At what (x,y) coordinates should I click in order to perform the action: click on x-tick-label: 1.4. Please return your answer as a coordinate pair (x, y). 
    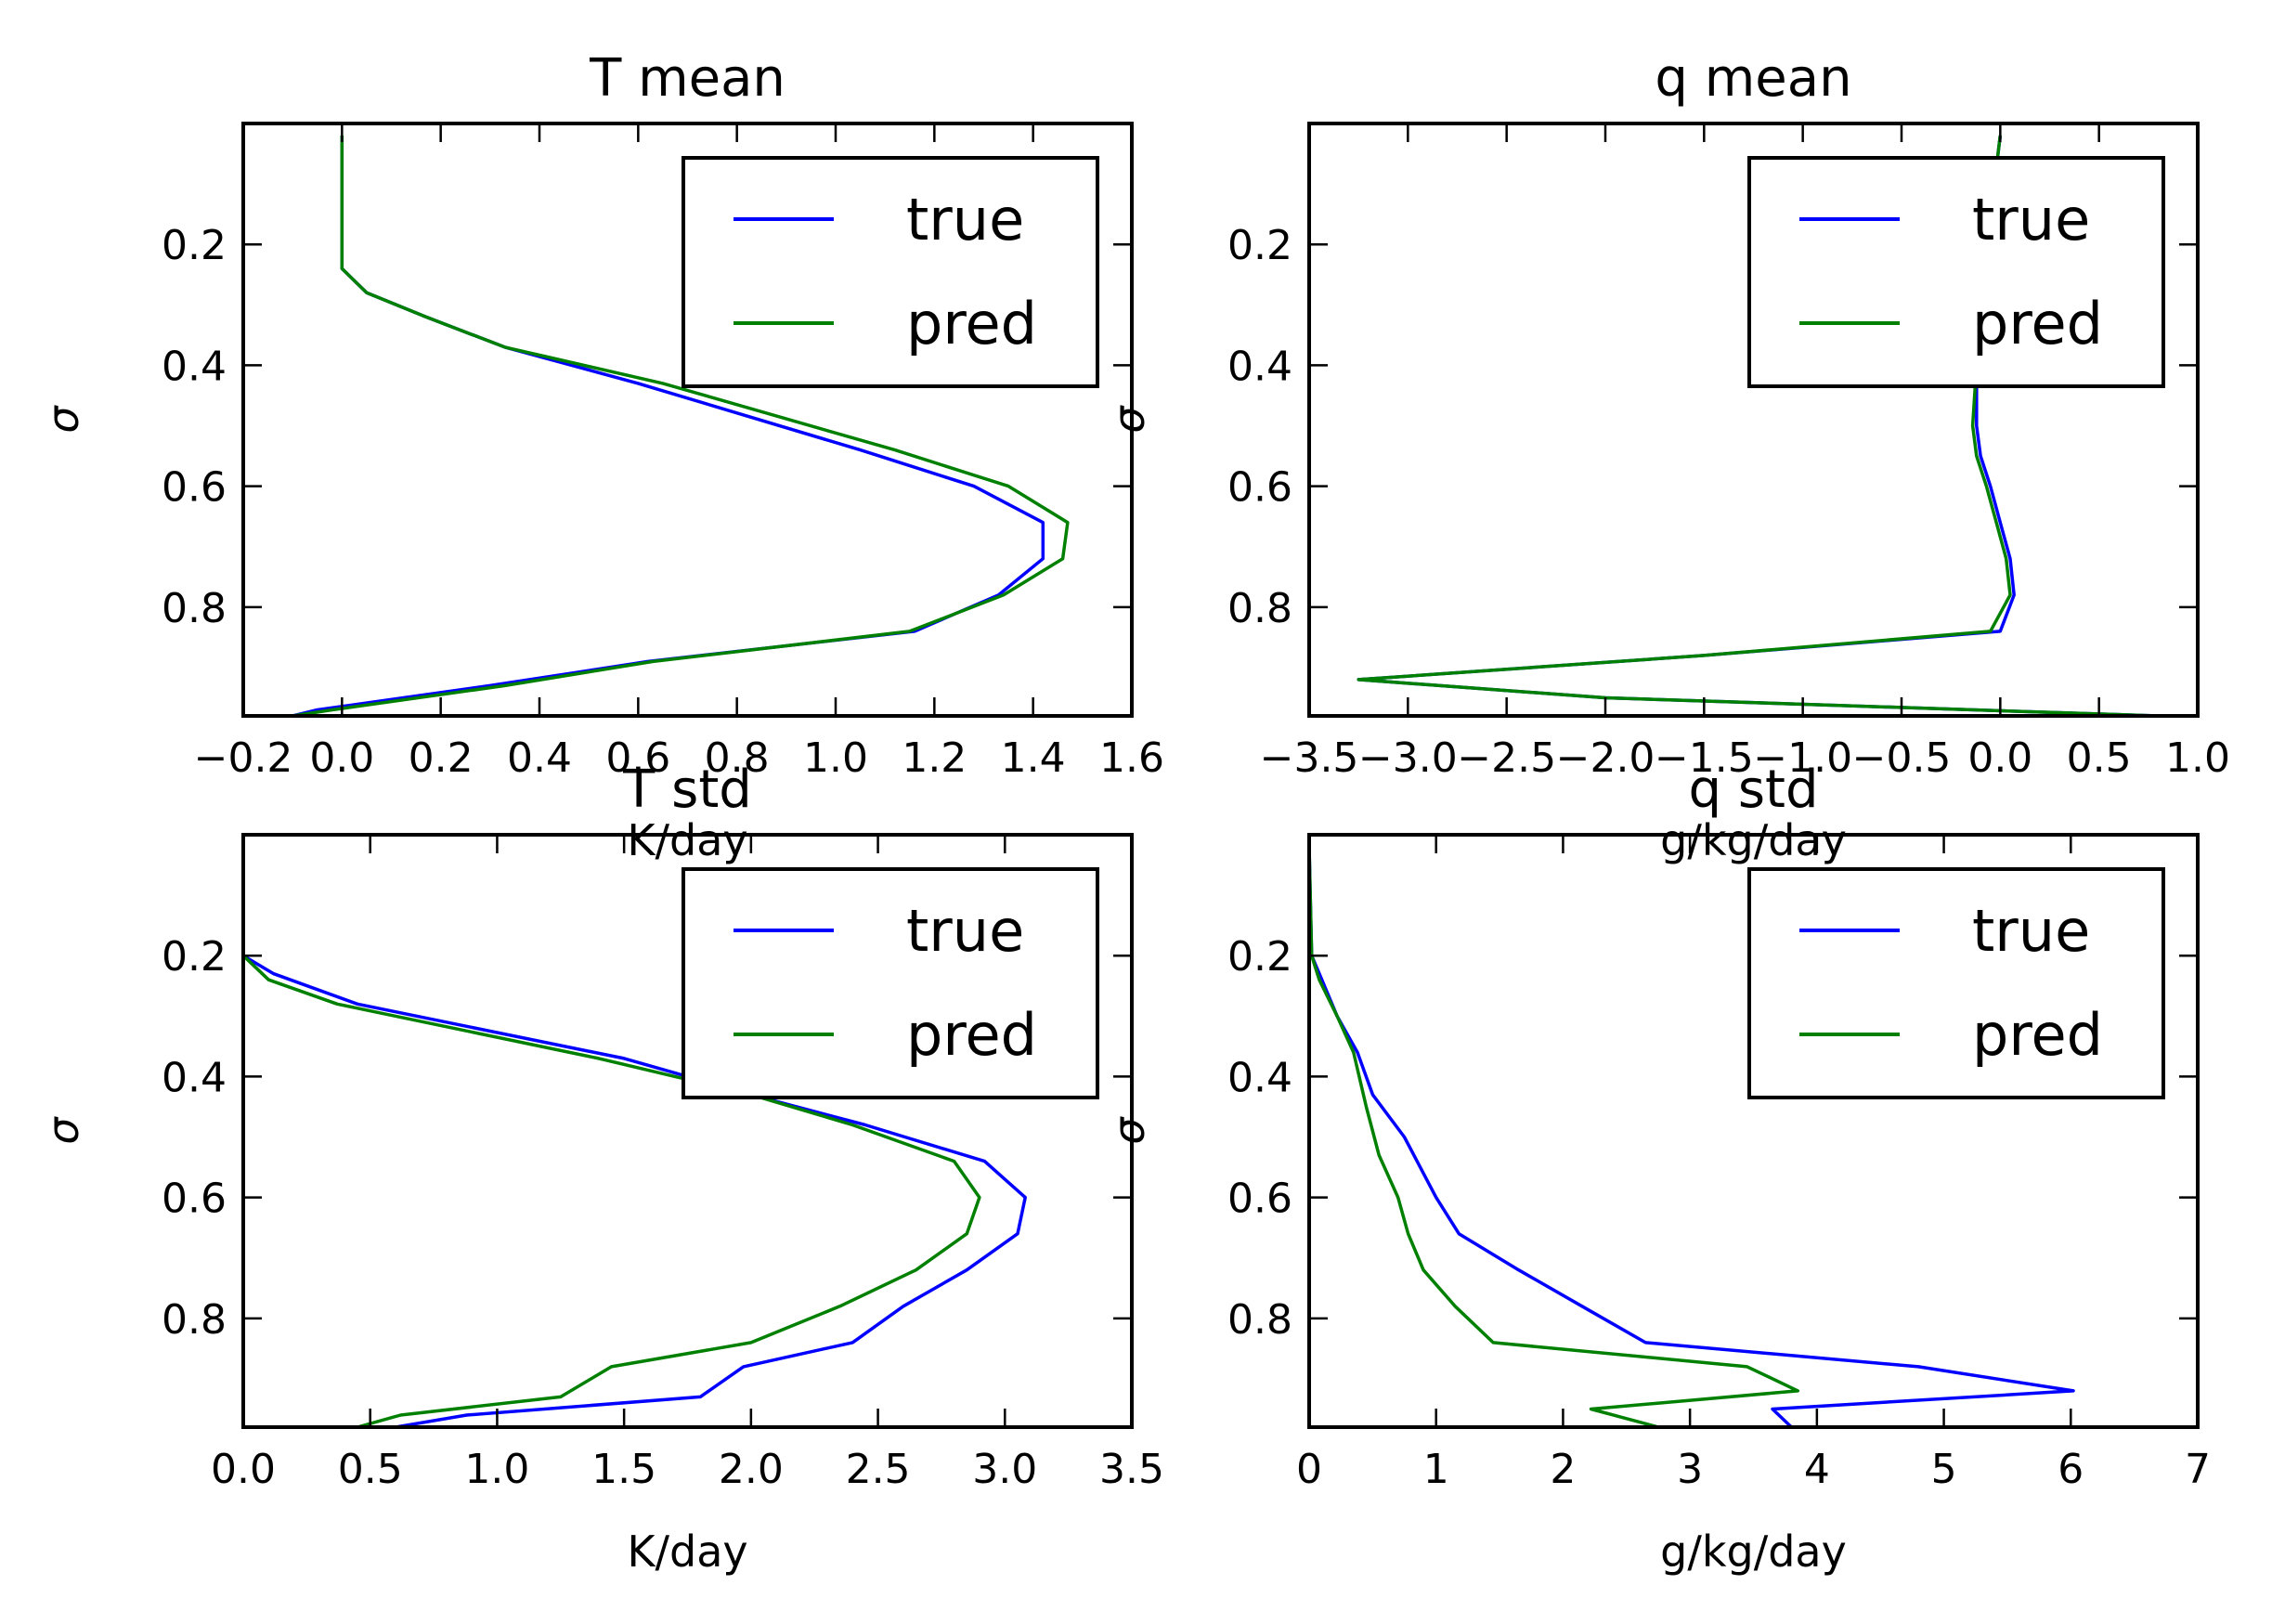
    Looking at the image, I should click on (1034, 758).